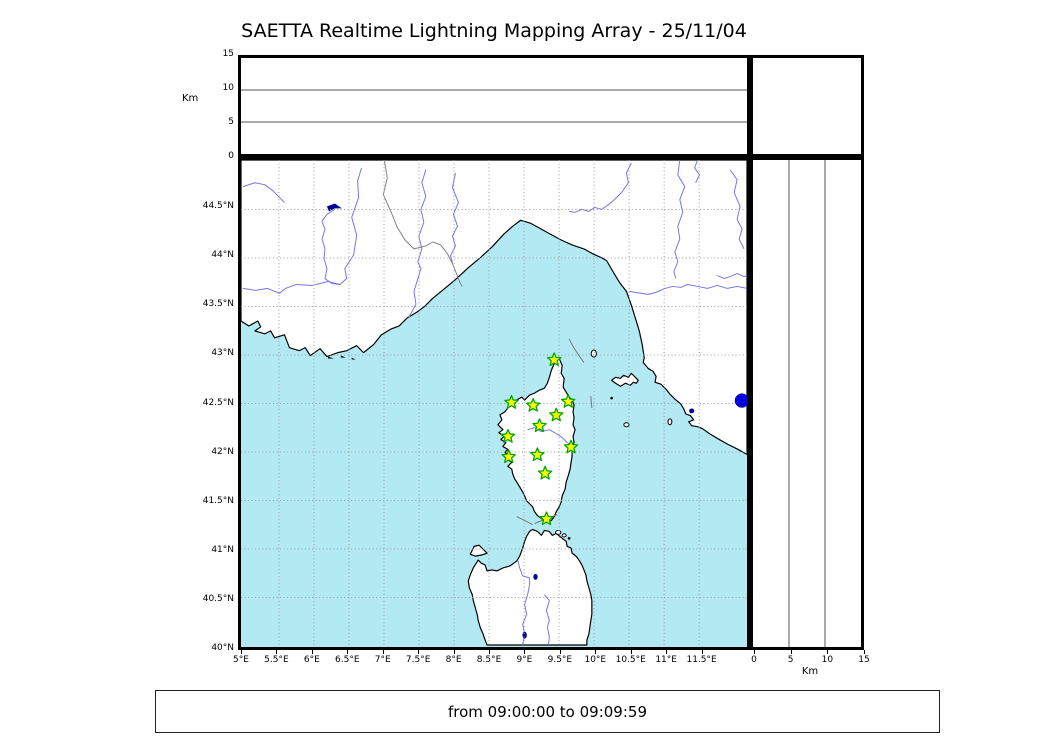 The image size is (1050, 750). What do you see at coordinates (222, 255) in the screenshot?
I see `lat-tick-label: 44°N` at bounding box center [222, 255].